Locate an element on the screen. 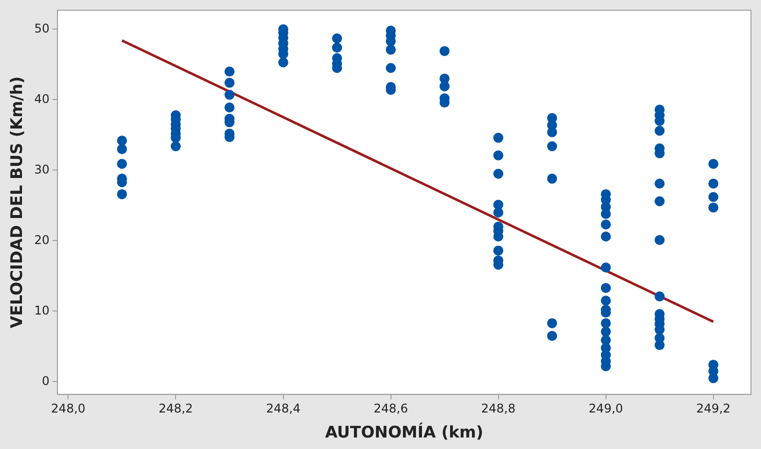  y-tick-label: 0 is located at coordinates (46, 381).